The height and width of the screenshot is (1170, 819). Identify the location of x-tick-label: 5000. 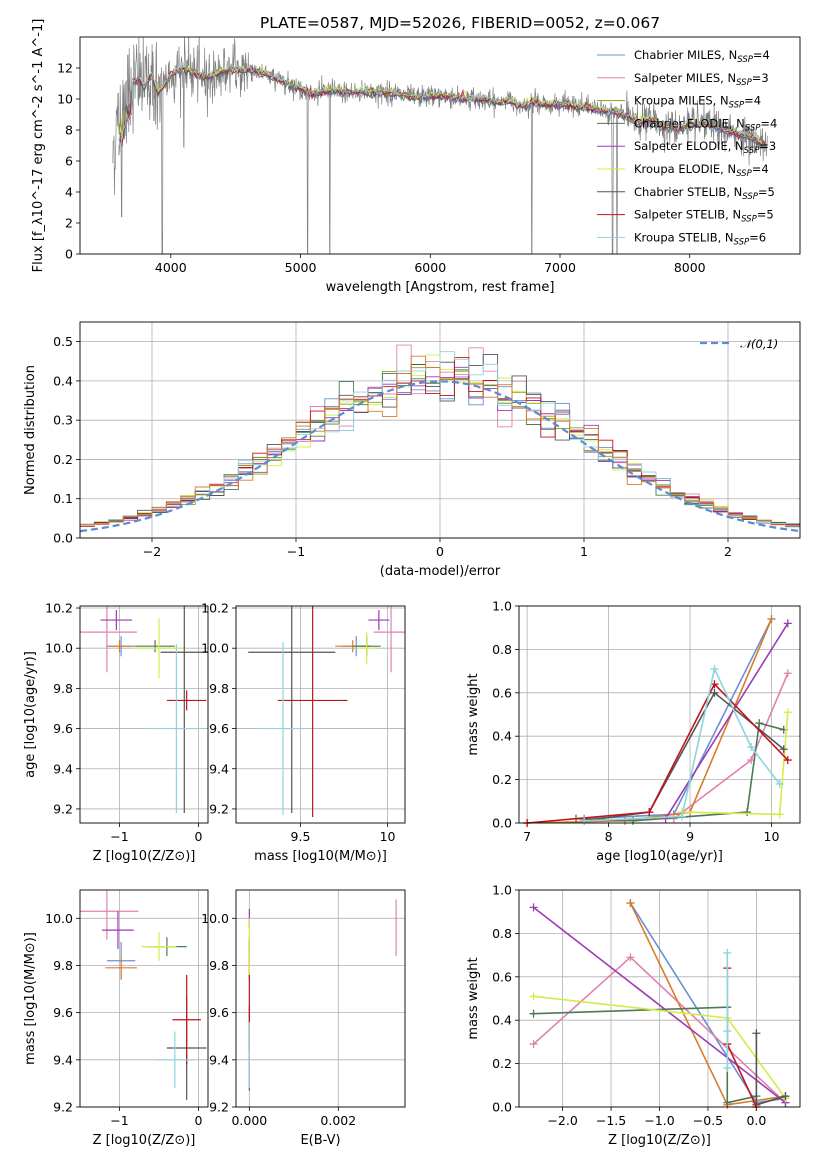
(301, 267).